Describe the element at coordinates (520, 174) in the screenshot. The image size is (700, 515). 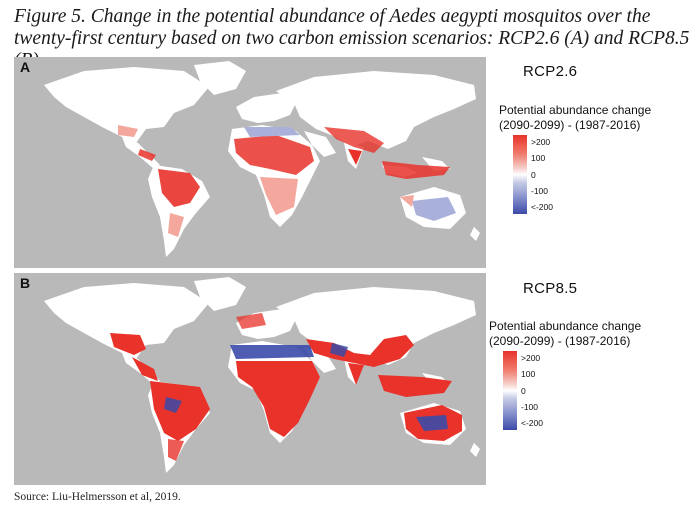
I see `legend-colorbar-a` at that location.